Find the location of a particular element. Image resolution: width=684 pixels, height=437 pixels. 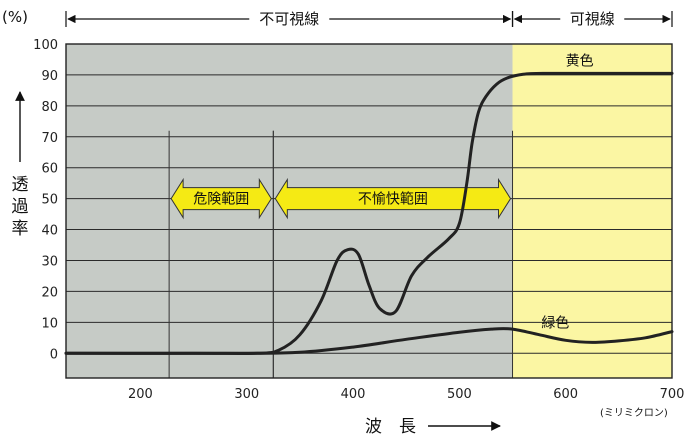

range-label: 不愉快範囲 is located at coordinates (393, 199).